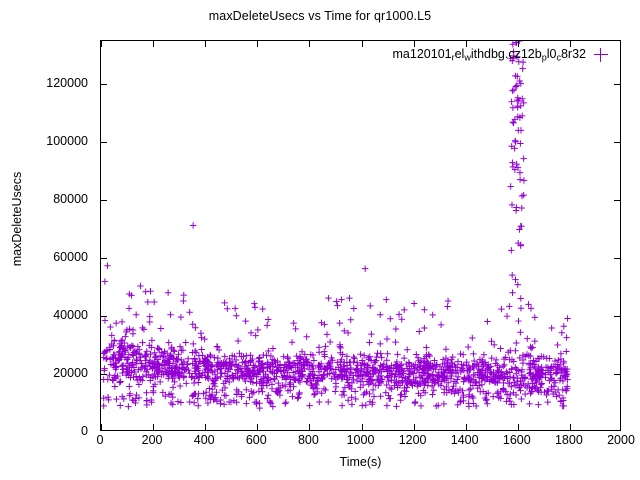  I want to click on chart-title: maxDeleteUsecs vs Time for qr1000.L5, so click(320, 16).